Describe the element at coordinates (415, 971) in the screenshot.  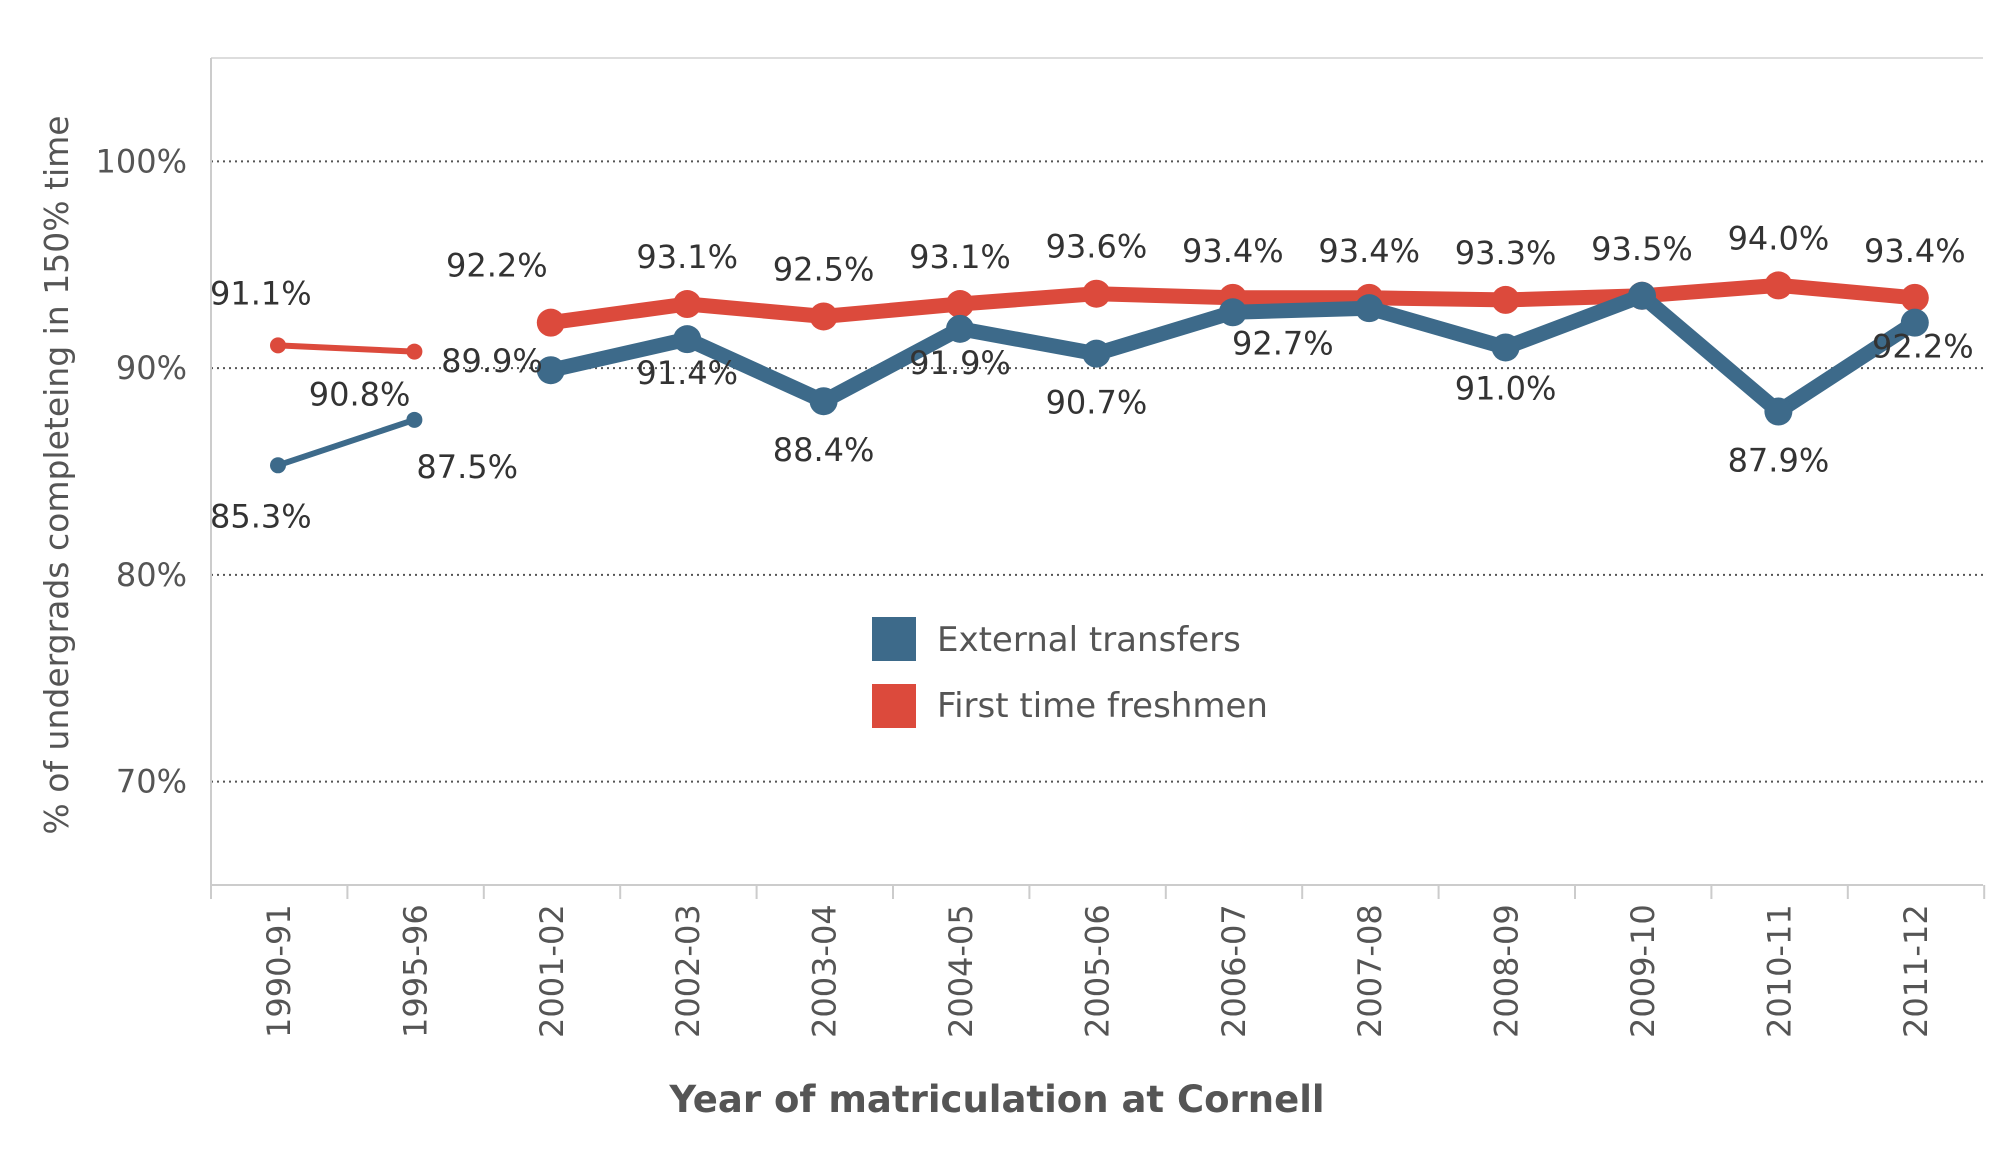
I see `x-tick-label: 1995-96` at that location.